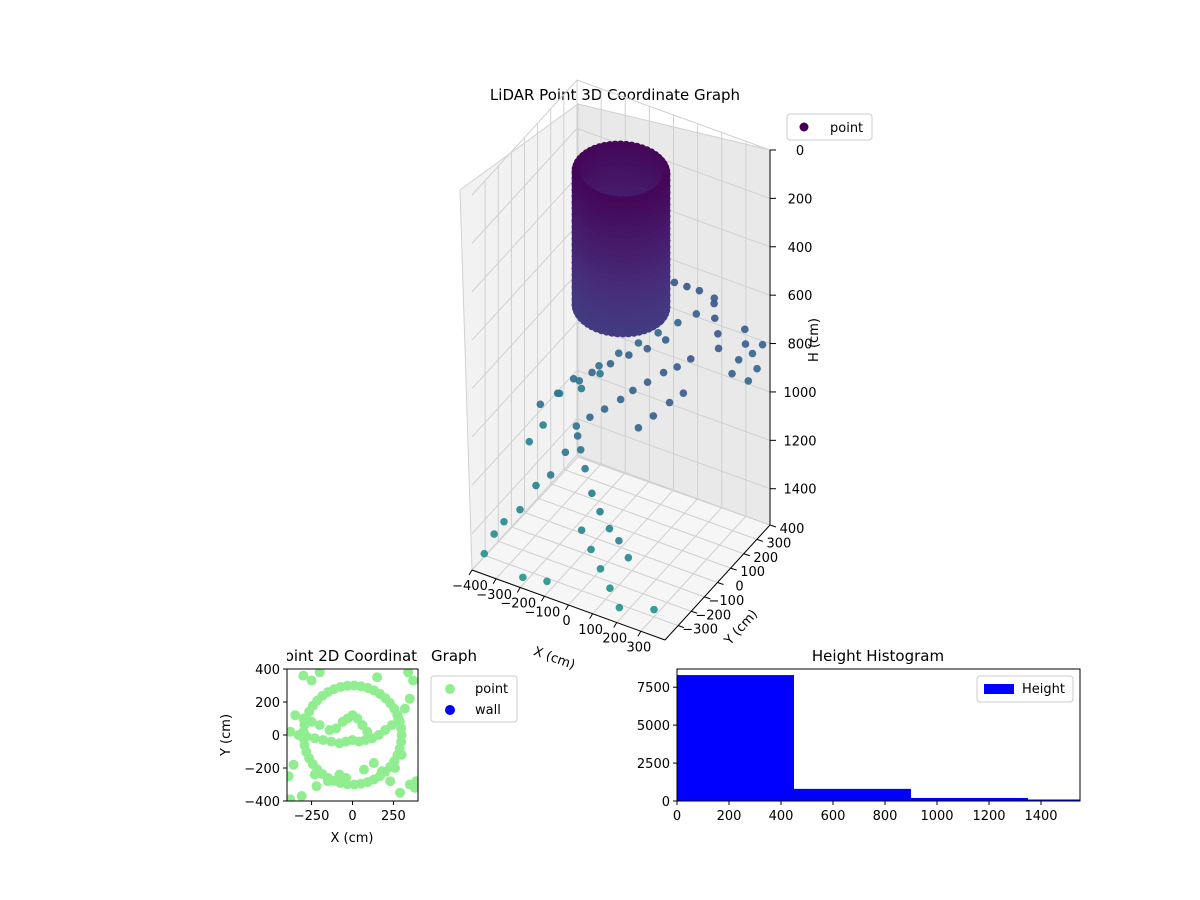 The image size is (1200, 900). What do you see at coordinates (653, 726) in the screenshot?
I see `y-tick-label: 5000` at bounding box center [653, 726].